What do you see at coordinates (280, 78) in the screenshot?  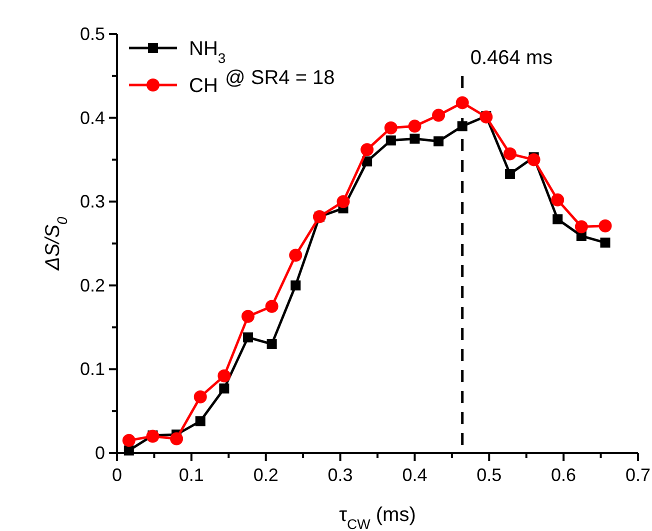 I see `annotation: @ SR4 = 18` at bounding box center [280, 78].